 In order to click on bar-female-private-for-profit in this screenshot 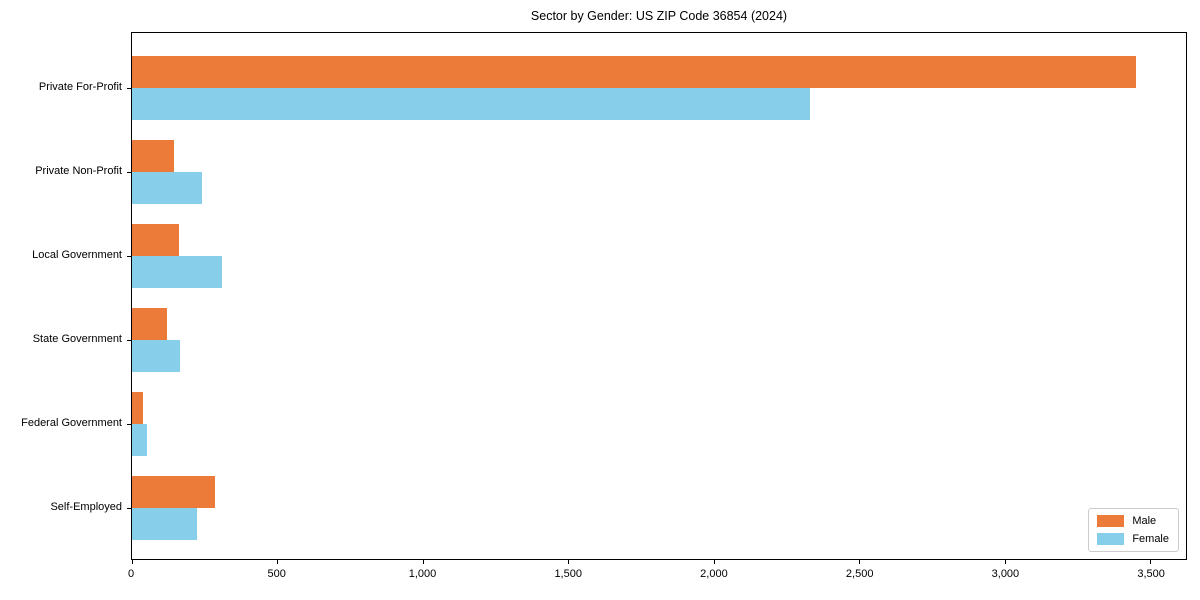, I will do `click(471, 104)`.